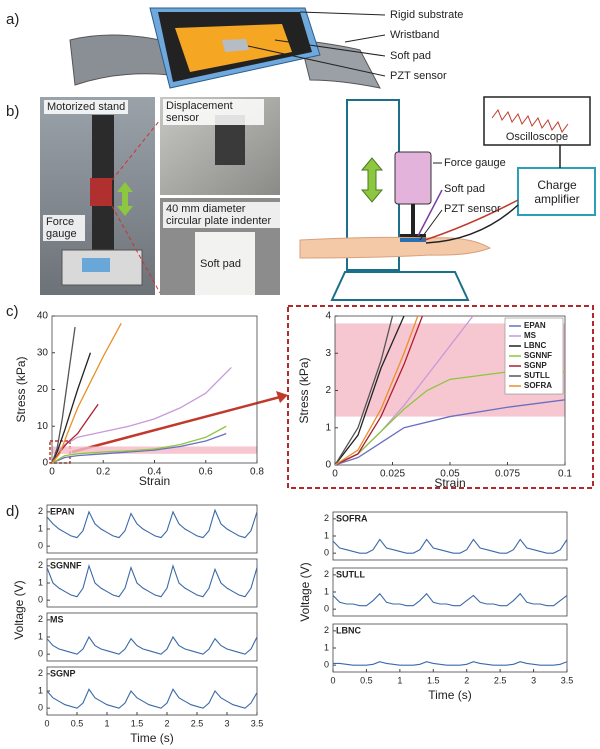 This screenshot has height=749, width=600. What do you see at coordinates (413, 219) in the screenshot?
I see `gauge-shaft` at bounding box center [413, 219].